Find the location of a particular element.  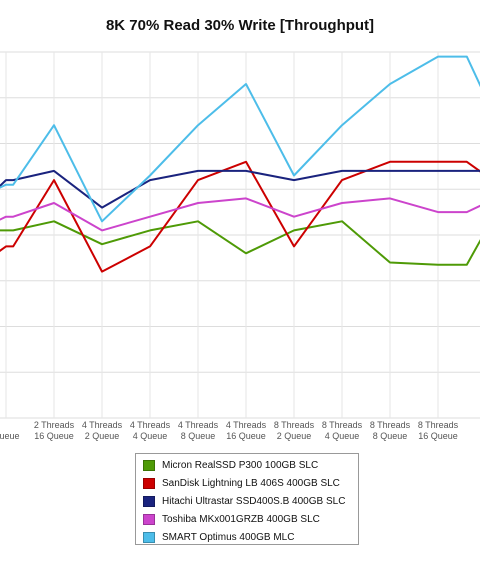

x-tick-label: 8 Threads 4 Queue is located at coordinates (342, 430).